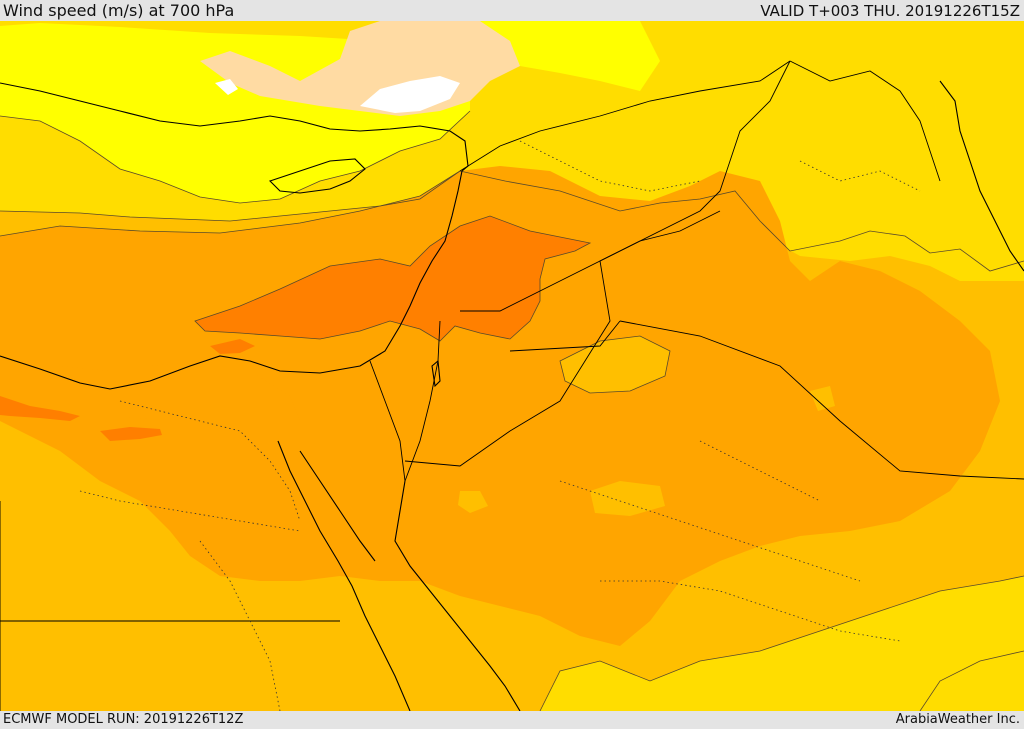 This screenshot has width=1024, height=729. What do you see at coordinates (410, 94) in the screenshot?
I see `fill-calm-white` at bounding box center [410, 94].